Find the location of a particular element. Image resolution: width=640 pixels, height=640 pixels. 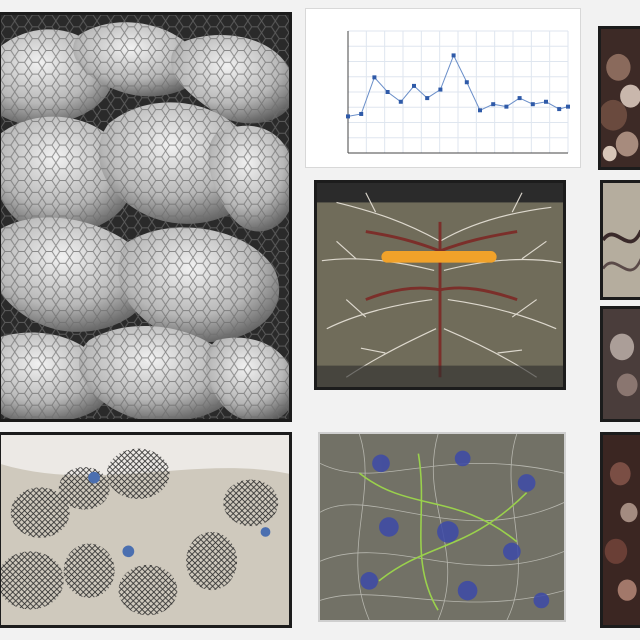

specimen-right-lower-panel is located at coordinates (620, 364).